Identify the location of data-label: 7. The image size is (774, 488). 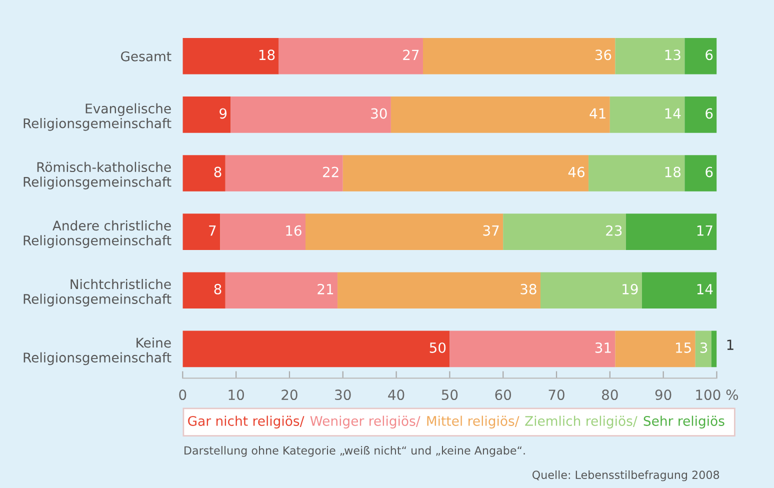
(212, 231).